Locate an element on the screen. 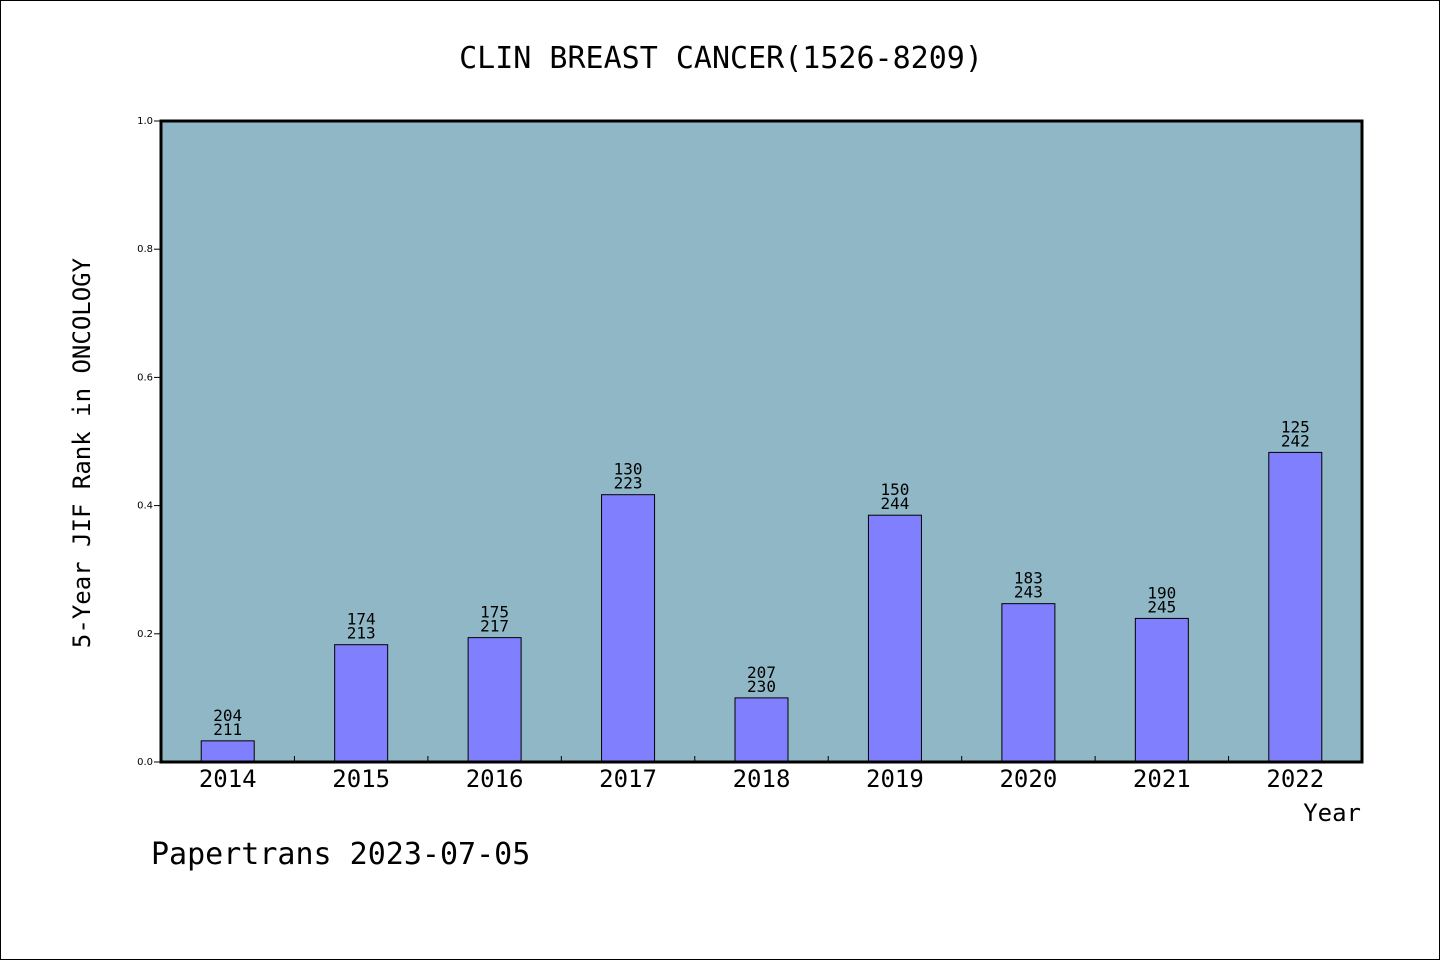 The height and width of the screenshot is (961, 1440). bar-2020 is located at coordinates (1028, 683).